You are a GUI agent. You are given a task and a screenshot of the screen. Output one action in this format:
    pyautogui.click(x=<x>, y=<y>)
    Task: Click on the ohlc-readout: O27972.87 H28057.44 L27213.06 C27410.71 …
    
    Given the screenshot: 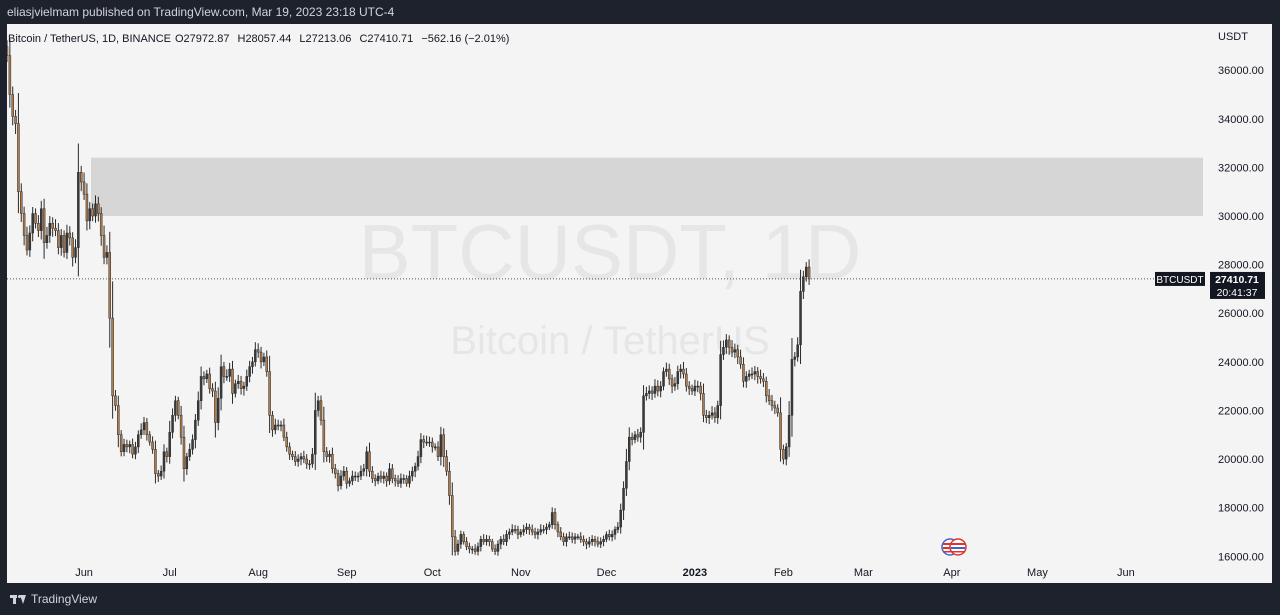 What is the action you would take?
    pyautogui.click(x=342, y=39)
    